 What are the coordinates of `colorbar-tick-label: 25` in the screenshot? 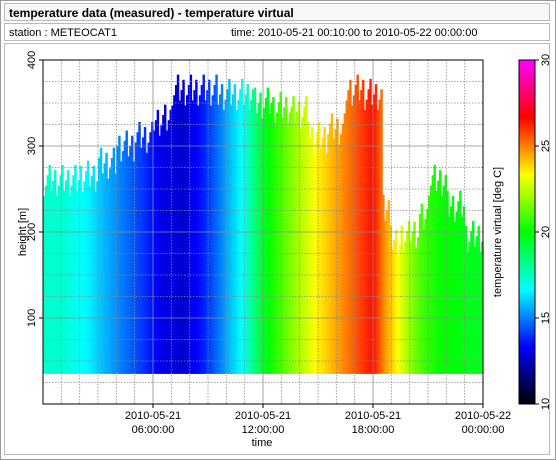 It's located at (546, 146).